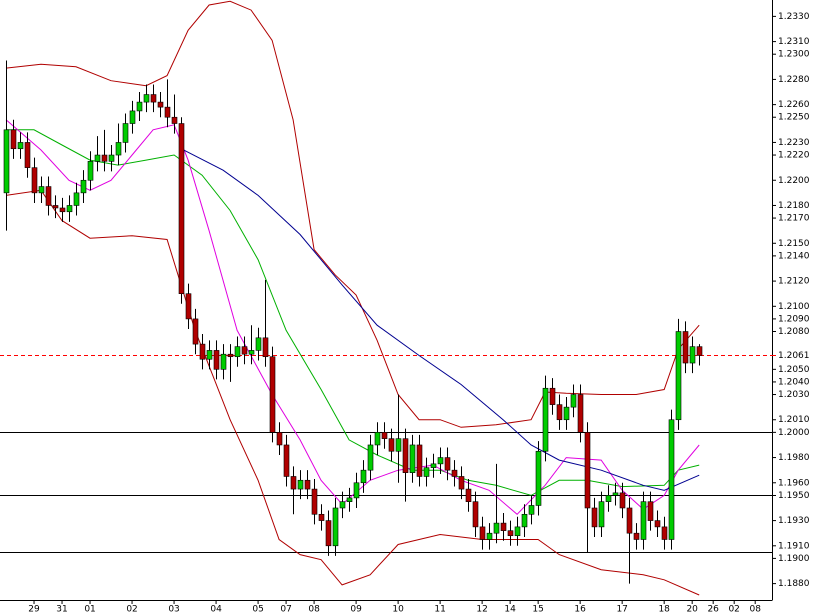 This screenshot has height=614, width=828. Describe the element at coordinates (794, 546) in the screenshot. I see `y-tick-label: 1.1910` at that location.